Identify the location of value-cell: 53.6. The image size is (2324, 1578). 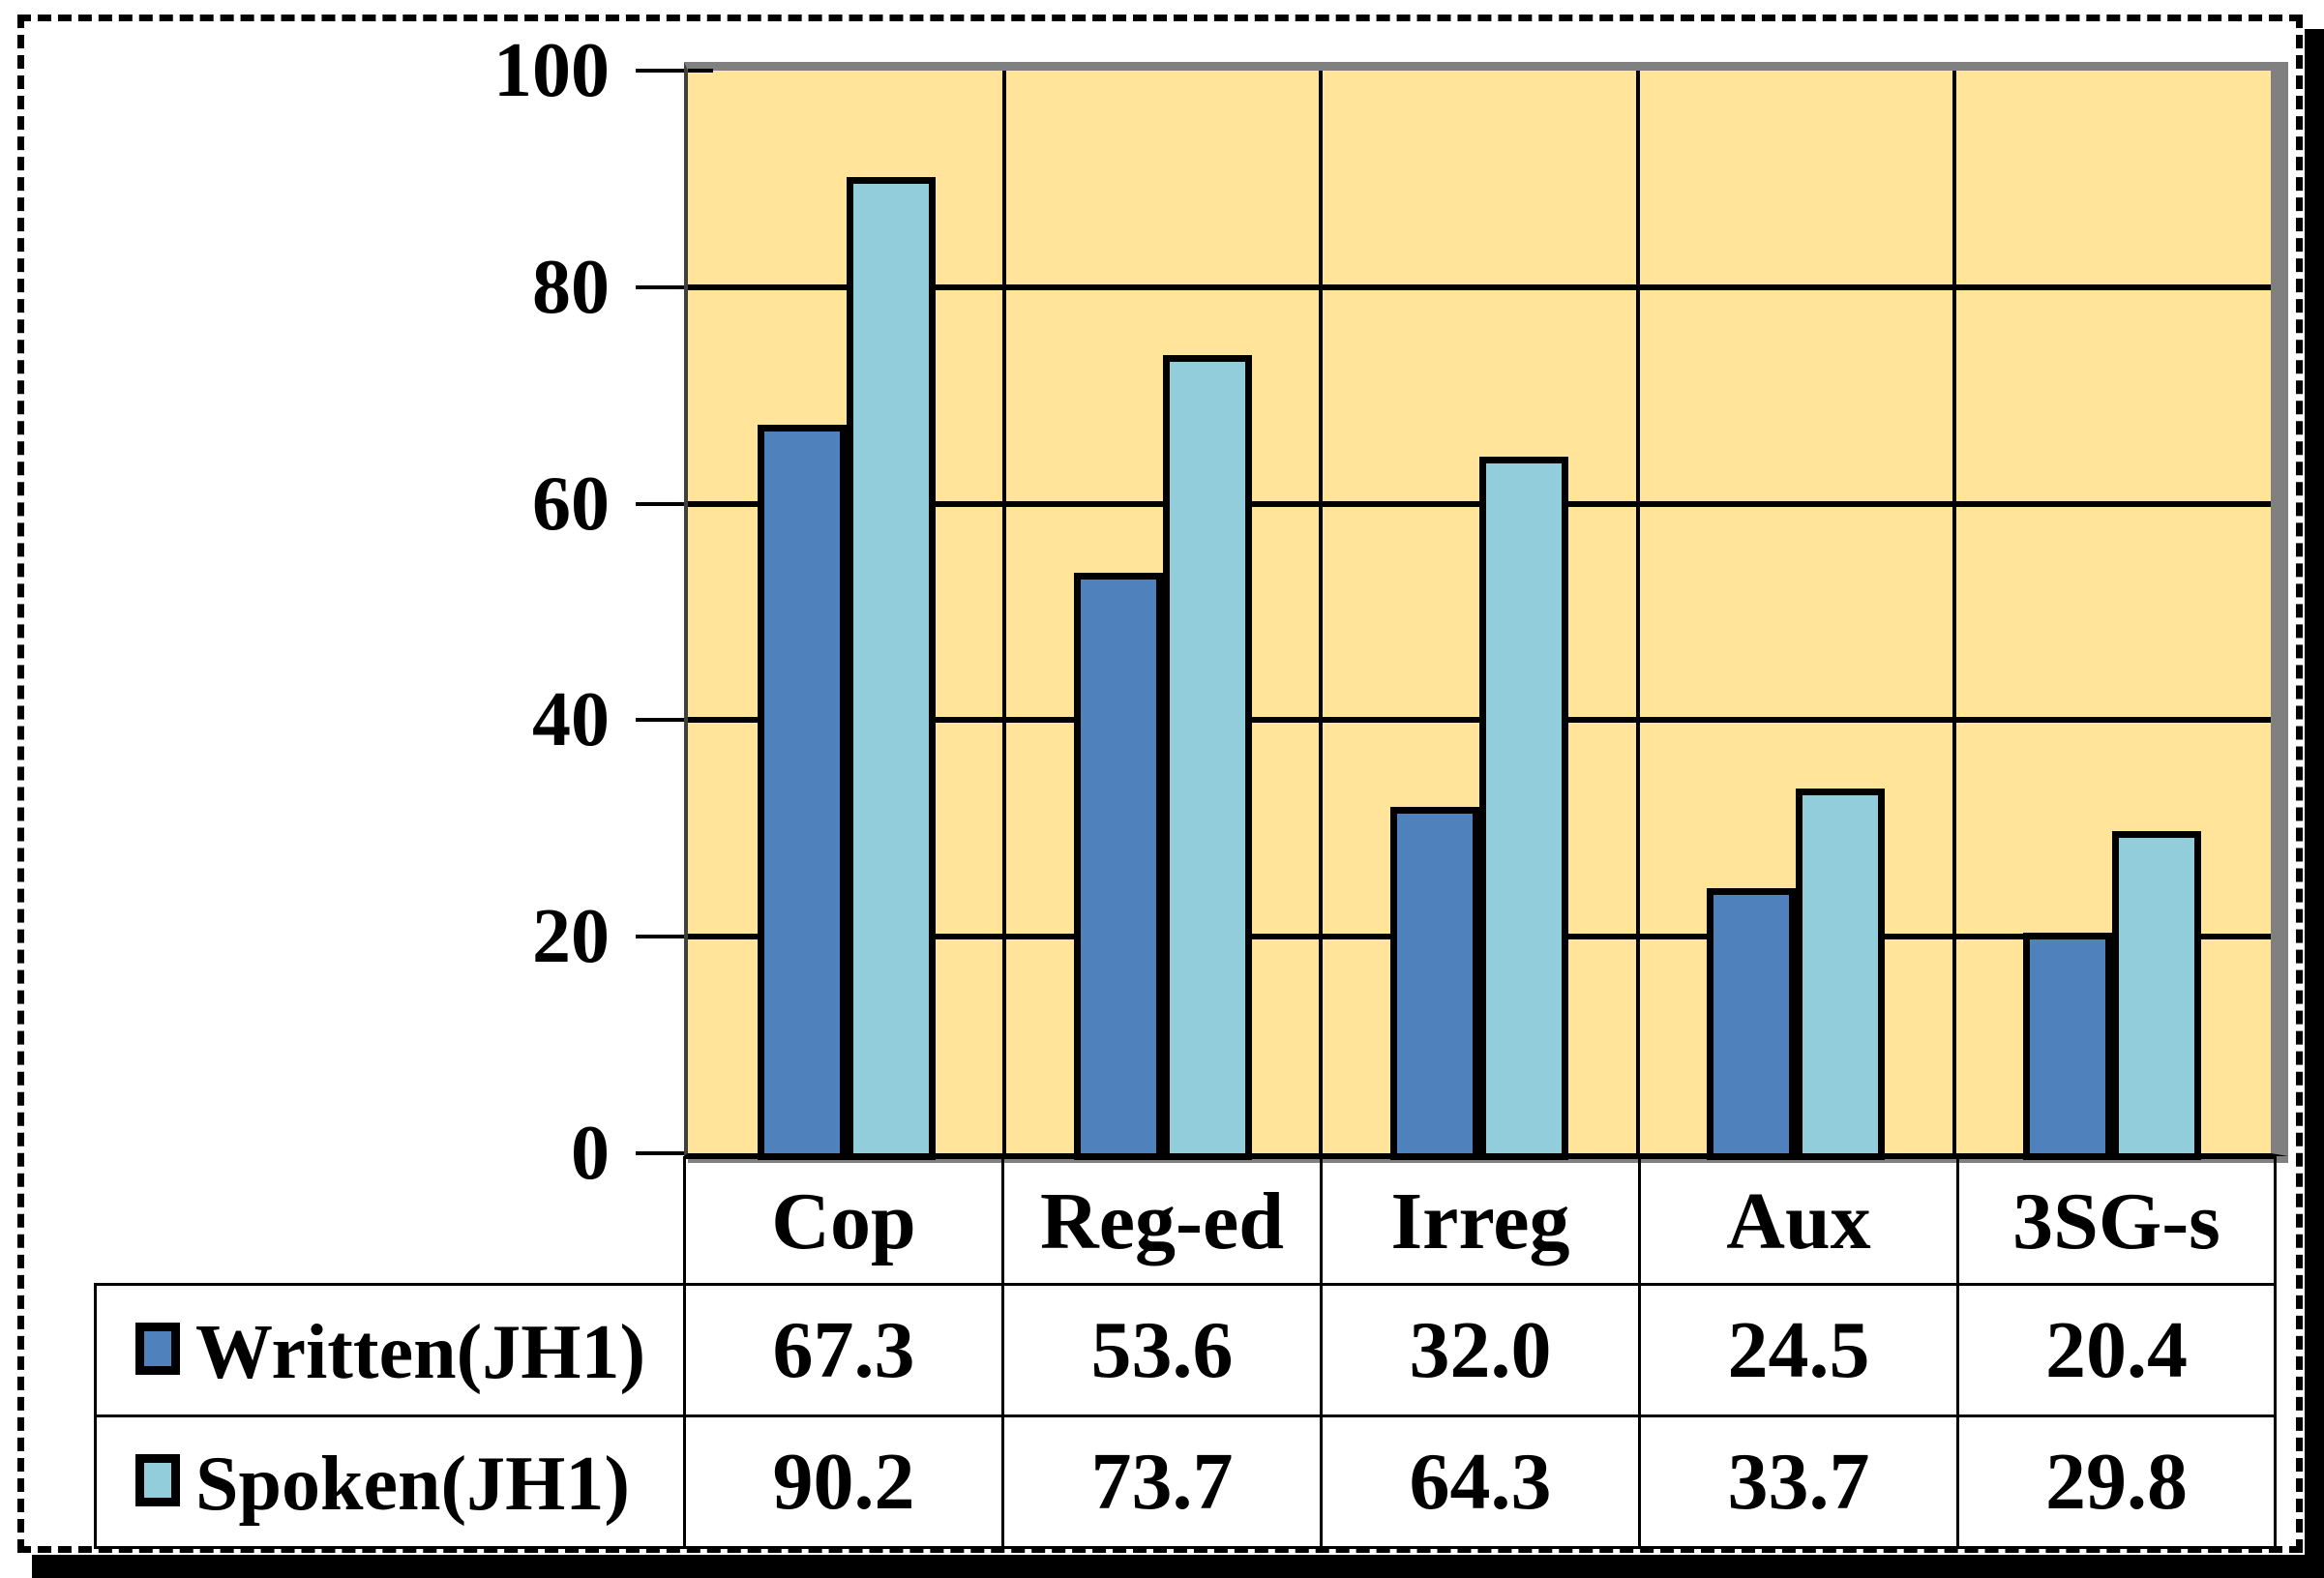
(1162, 1350).